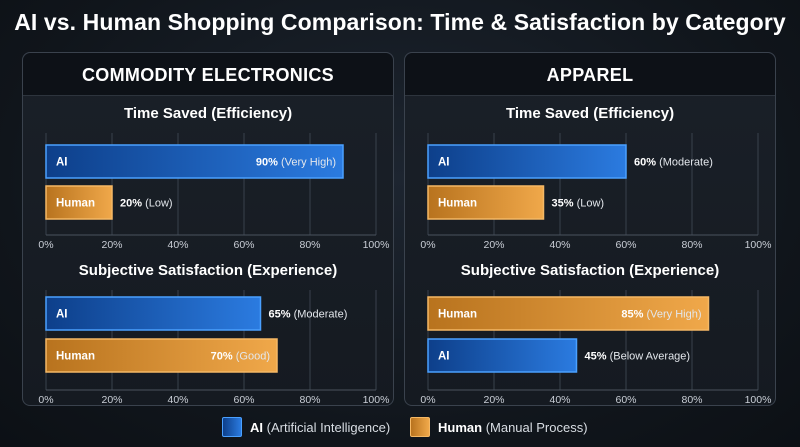 The height and width of the screenshot is (447, 800). What do you see at coordinates (578, 204) in the screenshot?
I see `bar-value-label: 35% (Low)` at bounding box center [578, 204].